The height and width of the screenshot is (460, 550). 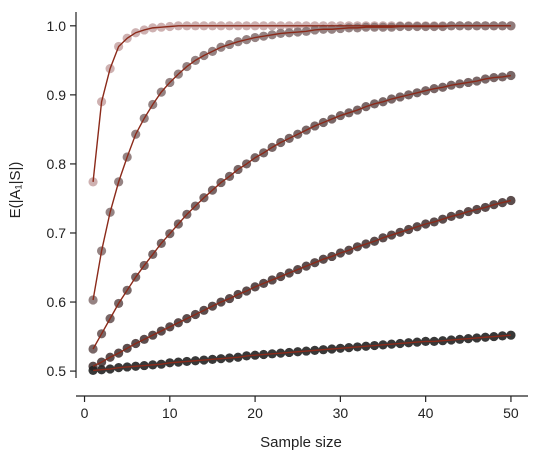 What do you see at coordinates (85, 413) in the screenshot?
I see `x-tick-label: 0` at bounding box center [85, 413].